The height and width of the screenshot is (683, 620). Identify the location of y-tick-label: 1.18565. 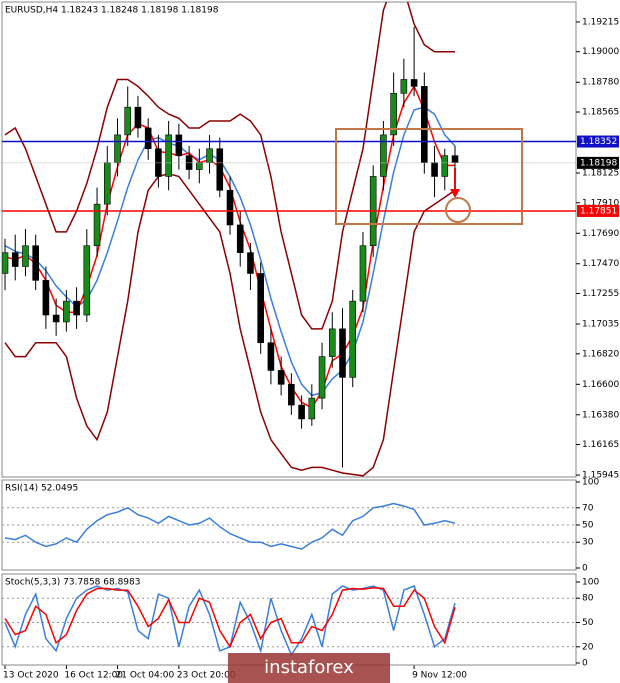
(600, 113).